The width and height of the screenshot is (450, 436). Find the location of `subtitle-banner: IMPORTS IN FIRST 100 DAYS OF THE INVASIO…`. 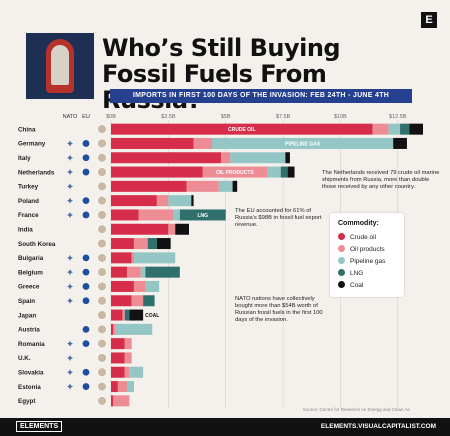

subtitle-banner: IMPORTS IN FIRST 100 DAYS OF THE INVASIO… is located at coordinates (261, 96).